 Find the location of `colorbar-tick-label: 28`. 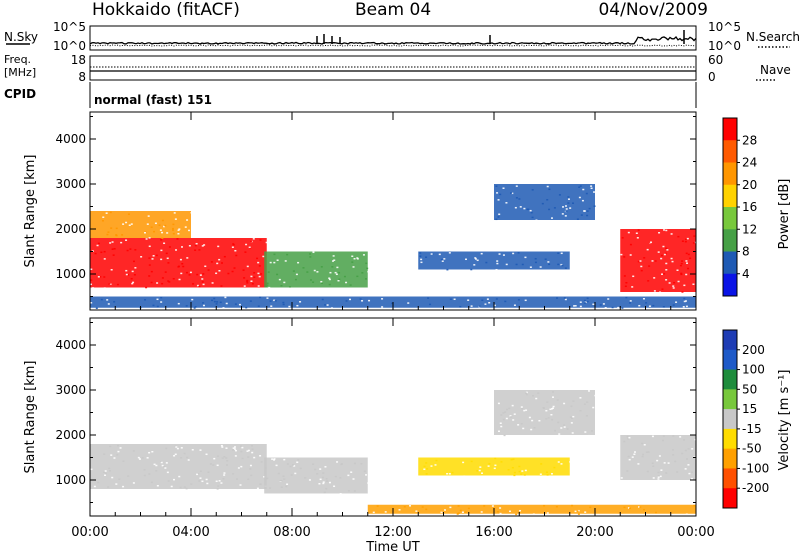

colorbar-tick-label: 28 is located at coordinates (749, 140).